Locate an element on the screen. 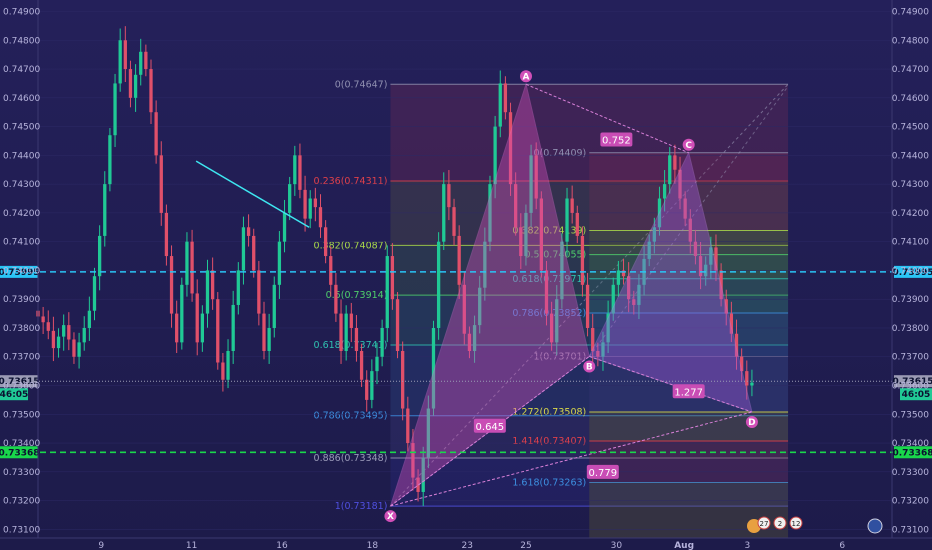 This screenshot has height=550, width=932. price-tick-left: 0.74800 is located at coordinates (21, 41).